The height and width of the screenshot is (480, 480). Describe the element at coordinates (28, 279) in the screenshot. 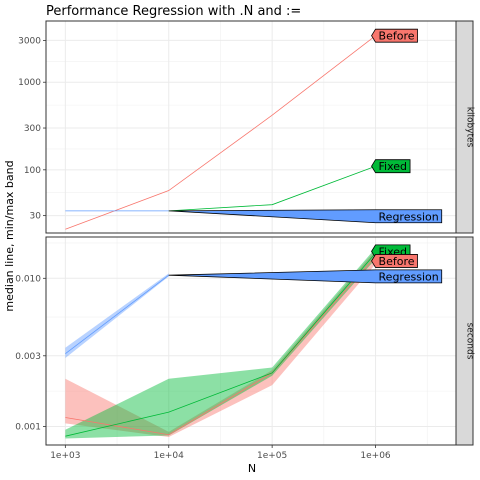

I see `panel-seconds-y-tick-label: 0.010` at that location.